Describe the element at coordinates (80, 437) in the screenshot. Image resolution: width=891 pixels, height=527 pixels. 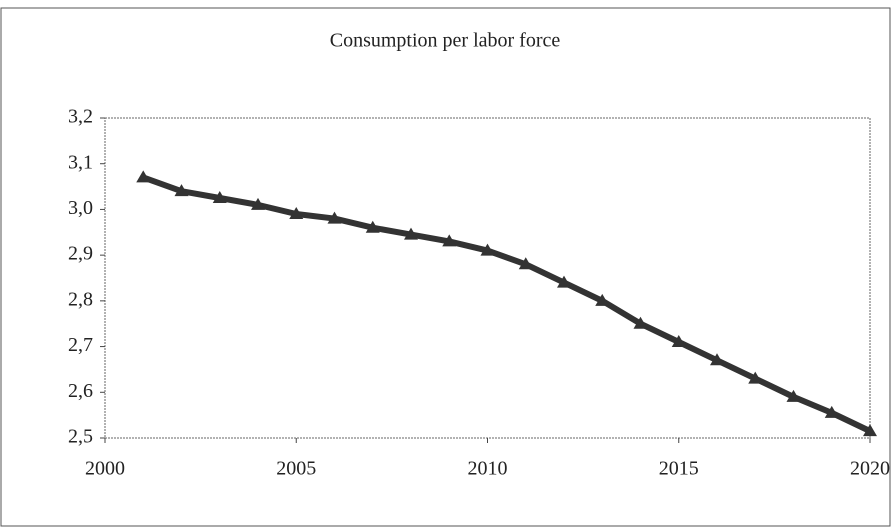
I see `y-tick-label: 2,5` at that location.